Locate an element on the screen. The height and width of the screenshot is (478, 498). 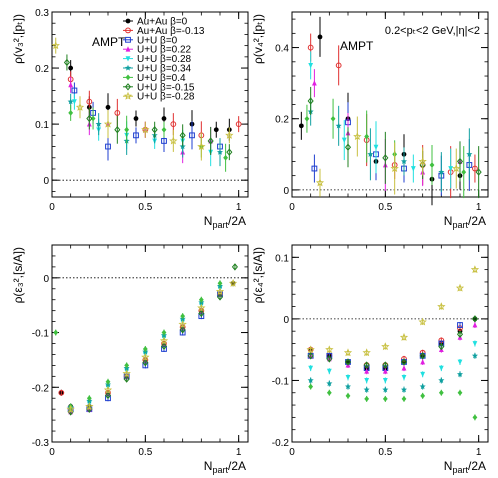
y-tick-label: 0.2 is located at coordinates (42, 69).